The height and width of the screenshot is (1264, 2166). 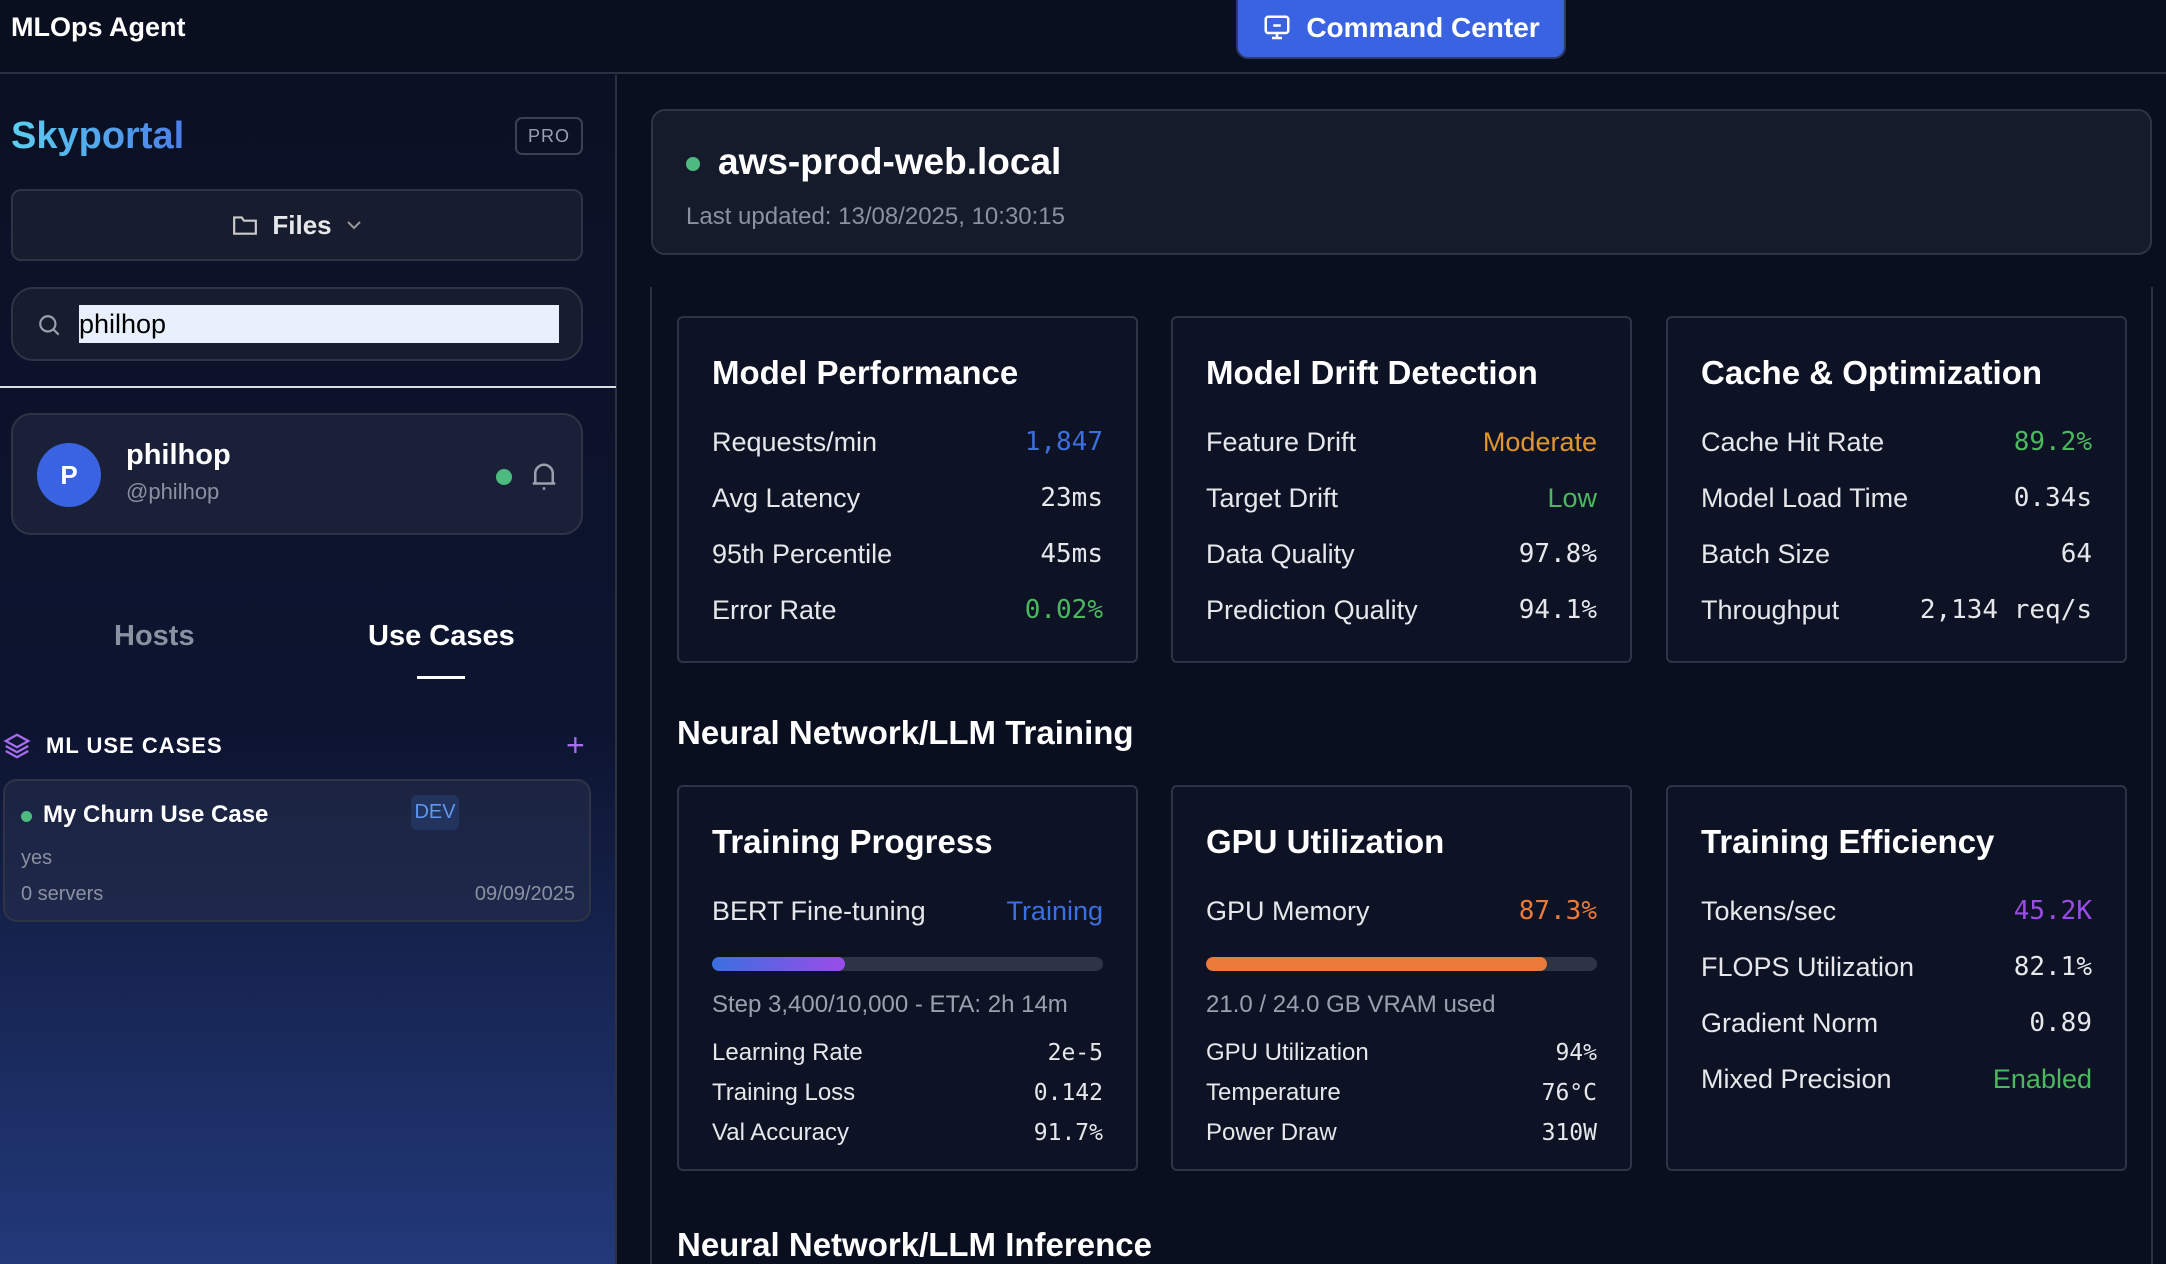 I want to click on command-center-button: Command Center, so click(x=1401, y=29).